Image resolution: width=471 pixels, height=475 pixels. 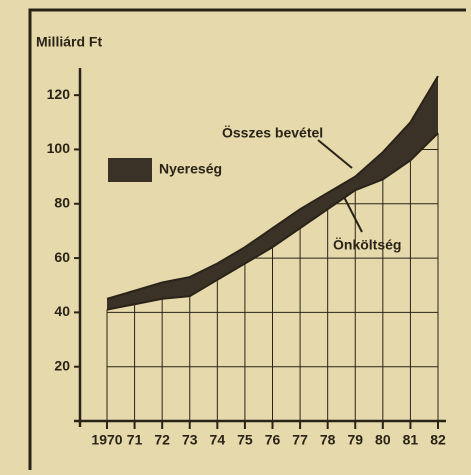 What do you see at coordinates (355, 440) in the screenshot?
I see `x-tick-label: 79` at bounding box center [355, 440].